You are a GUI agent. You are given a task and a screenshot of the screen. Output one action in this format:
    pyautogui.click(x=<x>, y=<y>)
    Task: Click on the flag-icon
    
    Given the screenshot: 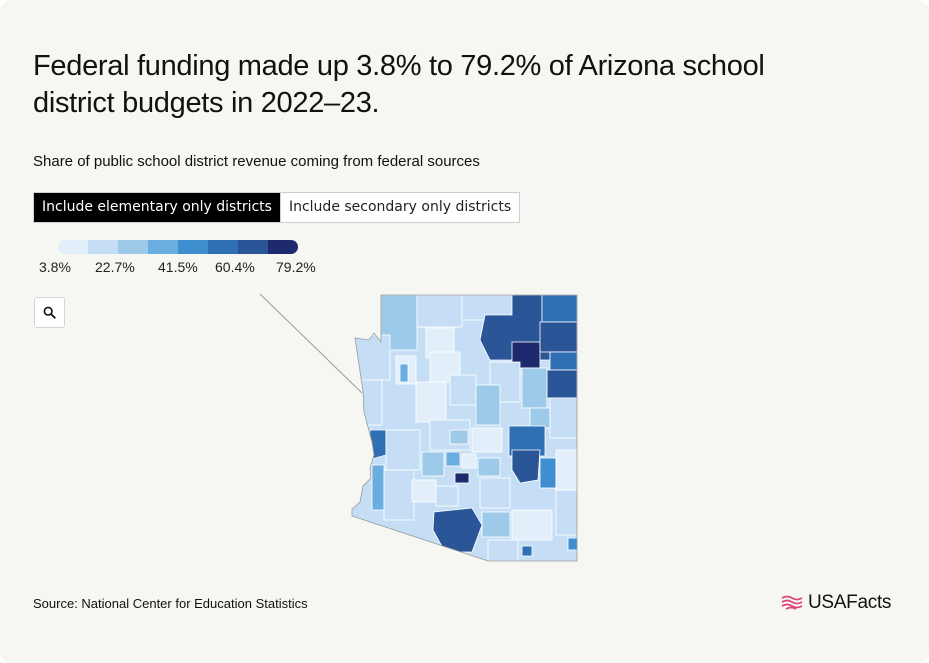 What is the action you would take?
    pyautogui.click(x=792, y=602)
    